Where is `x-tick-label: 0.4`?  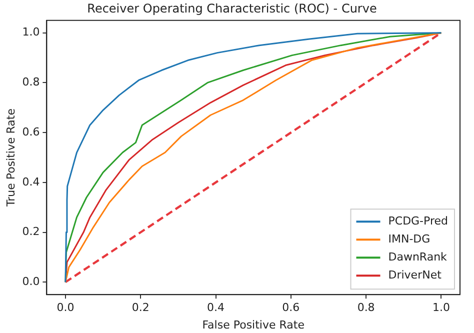
x-tick-label: 0.4 is located at coordinates (216, 307).